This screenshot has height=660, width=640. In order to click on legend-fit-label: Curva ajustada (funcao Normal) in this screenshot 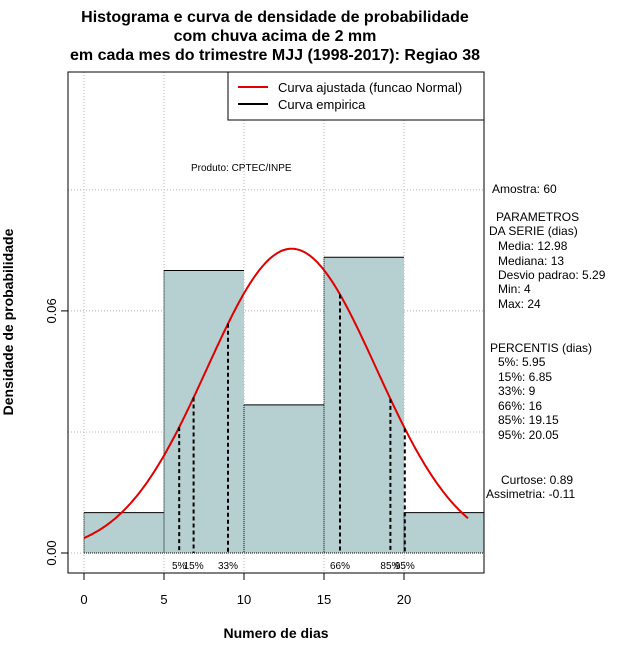, I will do `click(370, 87)`.